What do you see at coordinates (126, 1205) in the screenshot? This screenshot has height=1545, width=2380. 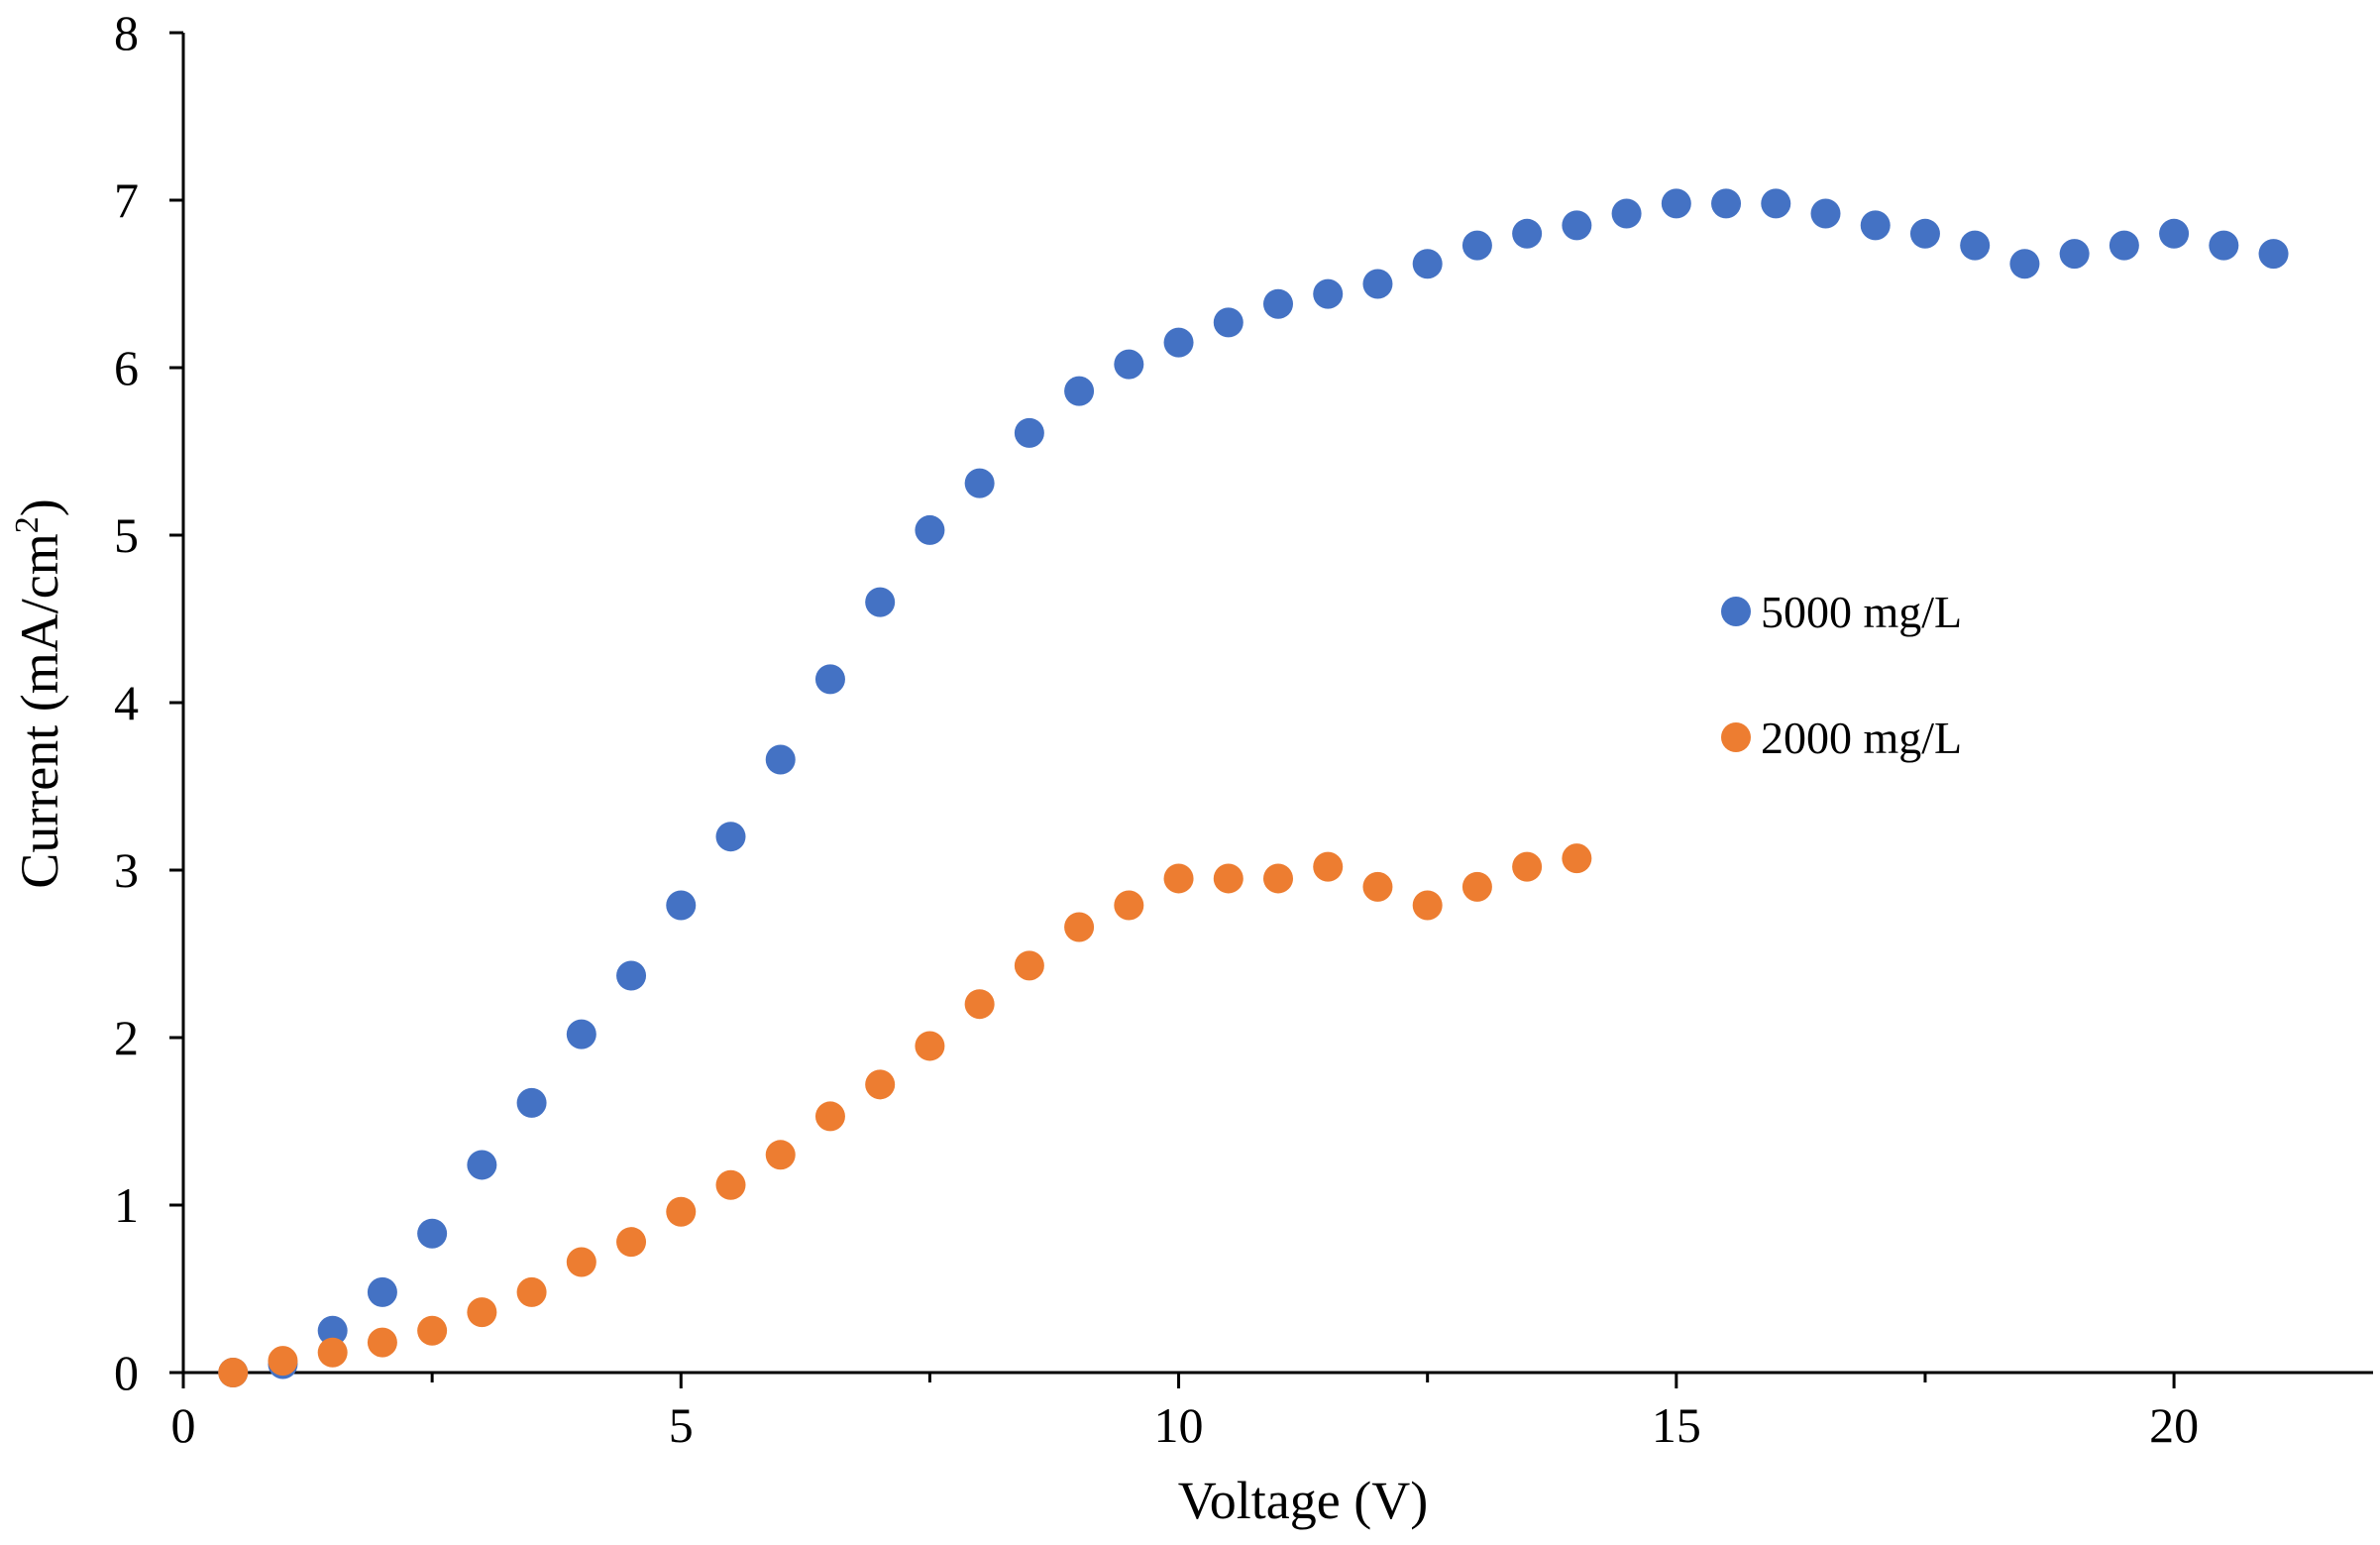 I see `y-tick-label: 1` at bounding box center [126, 1205].